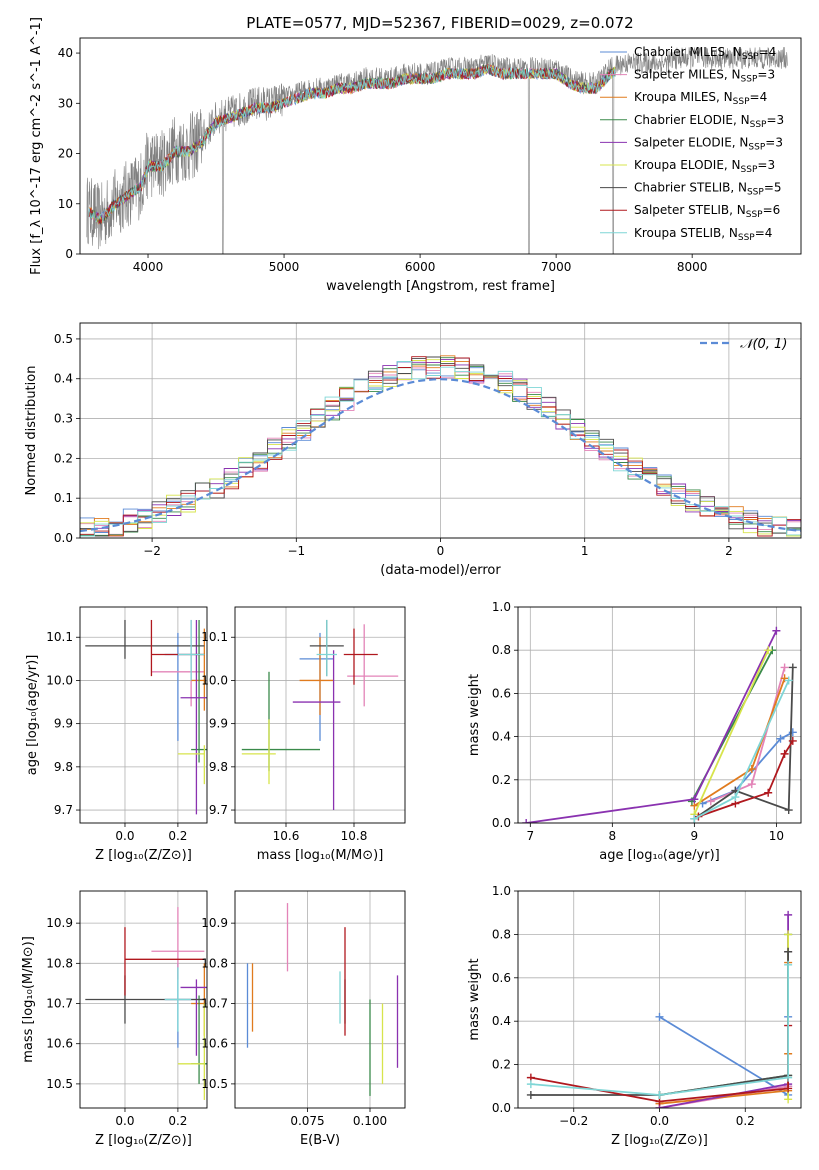 This screenshot has width=819, height=1170. I want to click on errorbars-age-vs-mass, so click(320, 715).